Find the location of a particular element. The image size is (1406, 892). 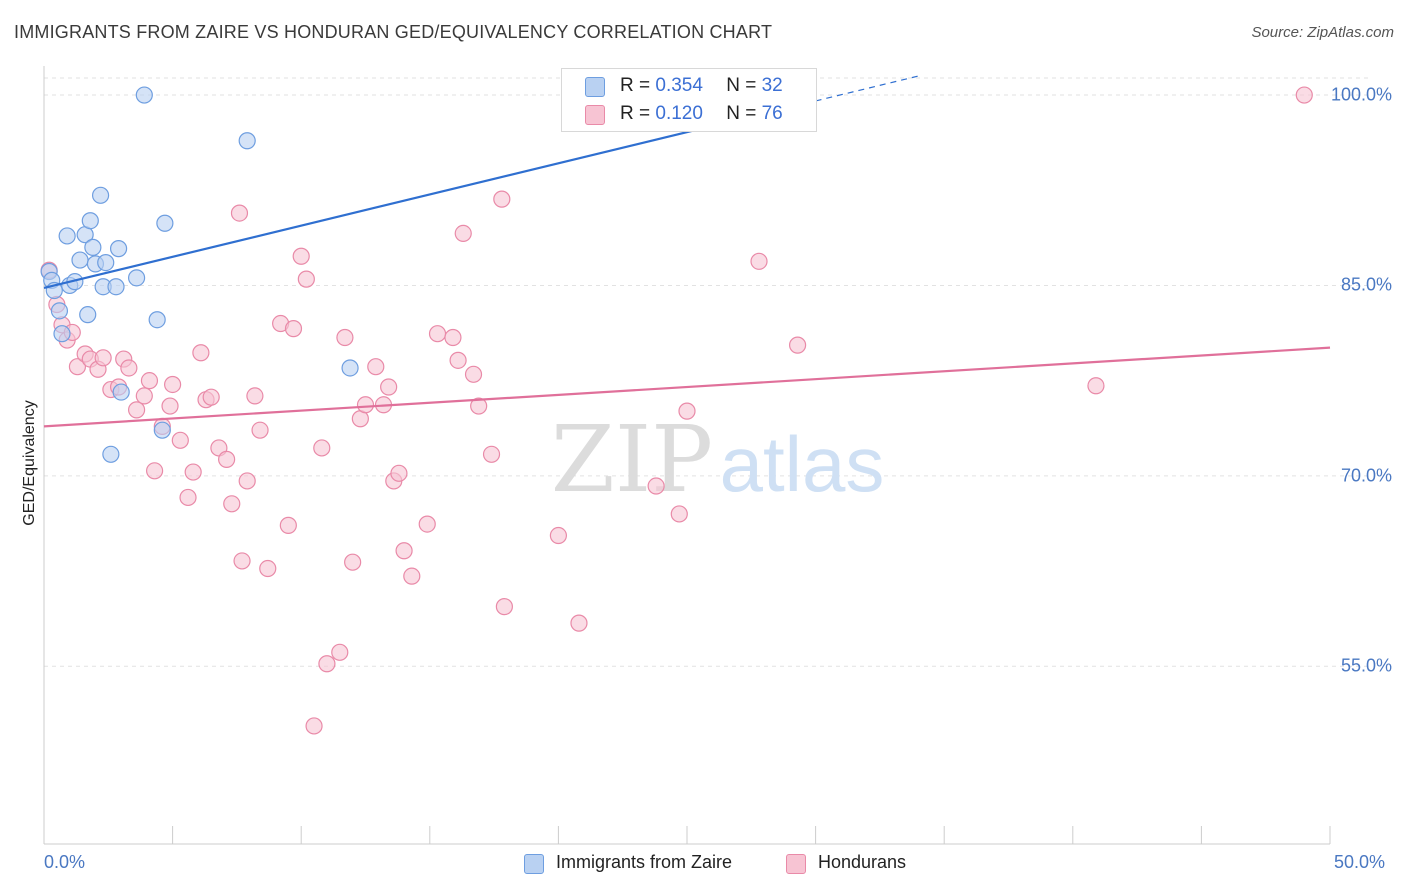

legend-row-hondurans: R = 0.120 N = 76 is located at coordinates (684, 114).